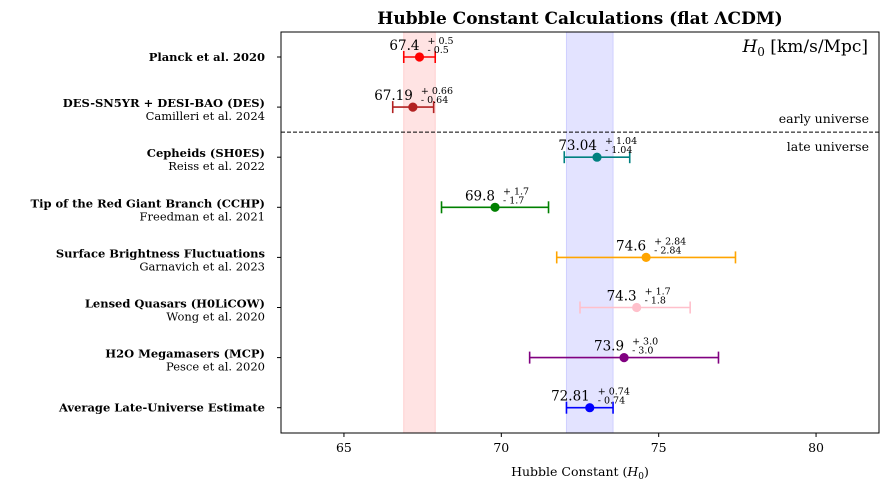 The width and height of the screenshot is (890, 490). Describe the element at coordinates (215, 317) in the screenshot. I see `y-label-ref-5: Wong et al. 2020` at that location.